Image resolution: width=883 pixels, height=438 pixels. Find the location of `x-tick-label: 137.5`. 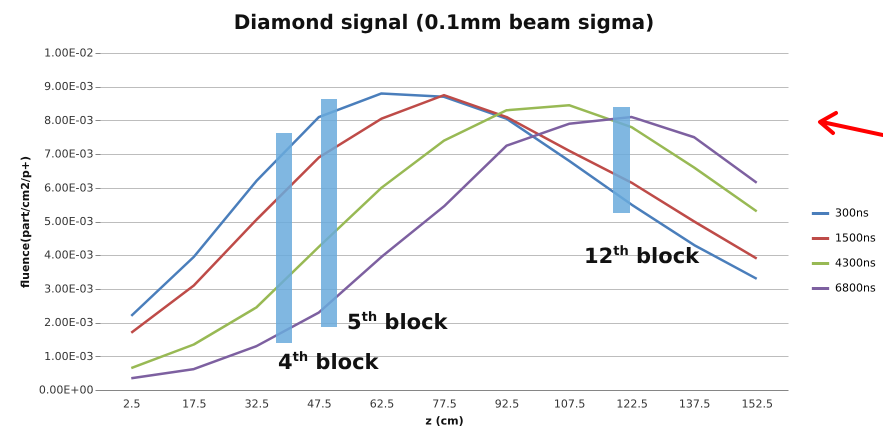

x-tick-label: 137.5 is located at coordinates (694, 404).